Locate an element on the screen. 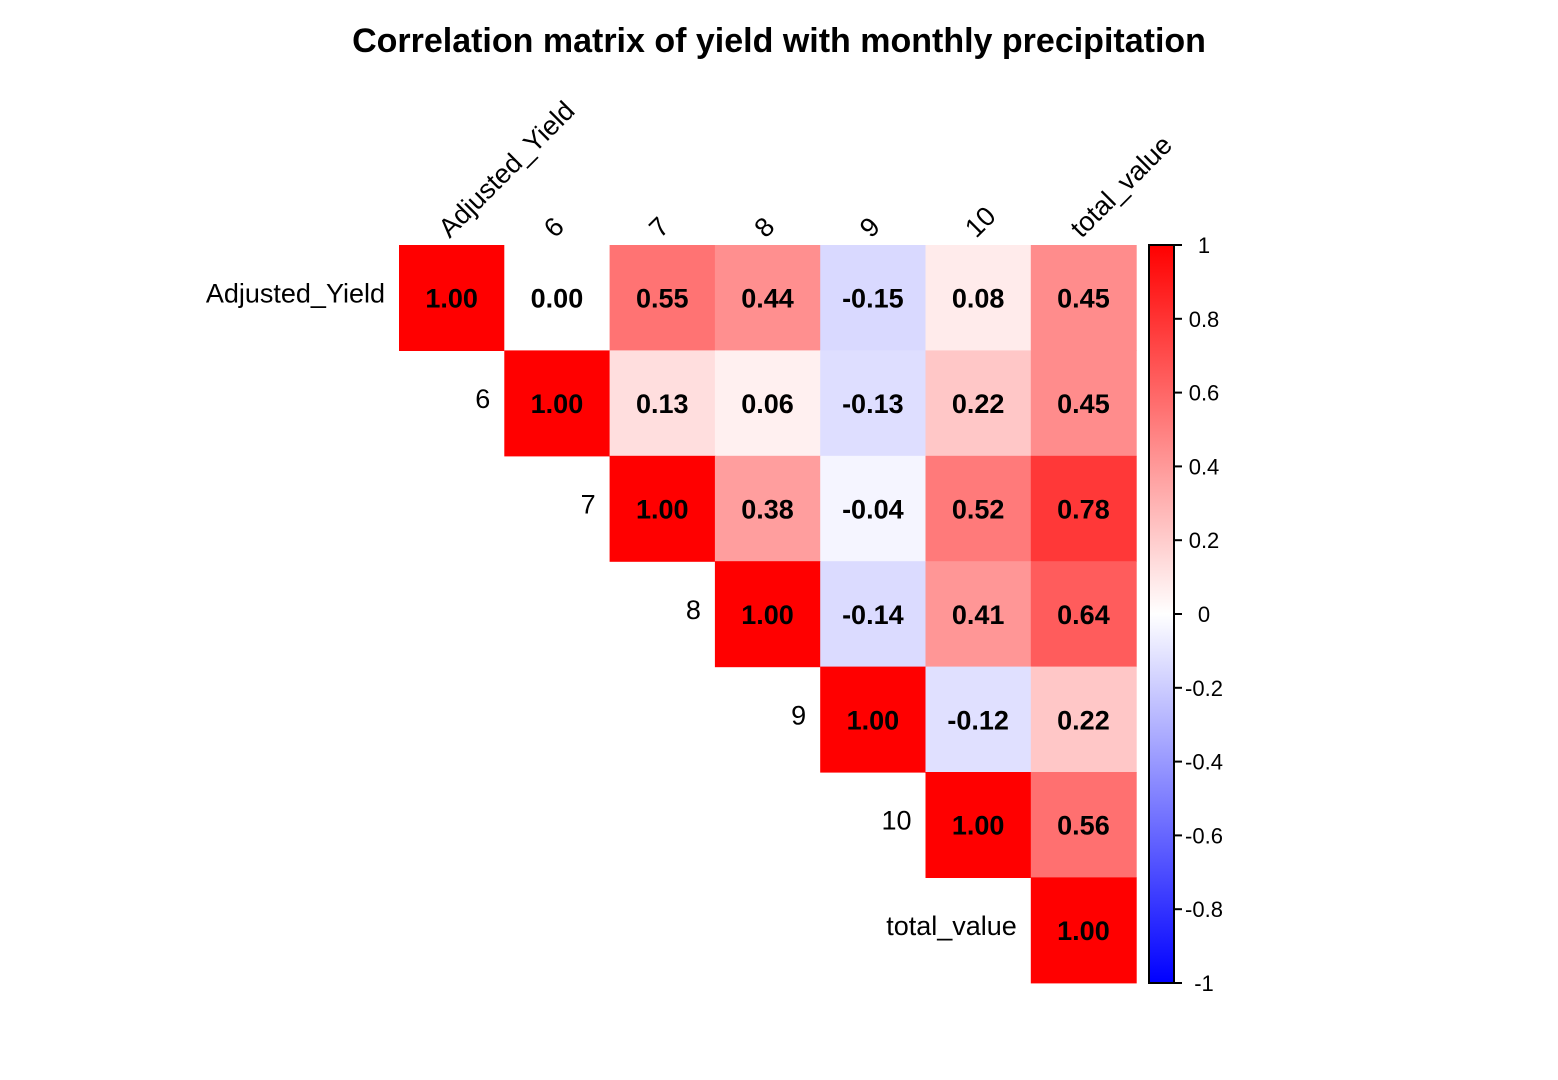  cell-value-0-5: 0.08 is located at coordinates (978, 299).